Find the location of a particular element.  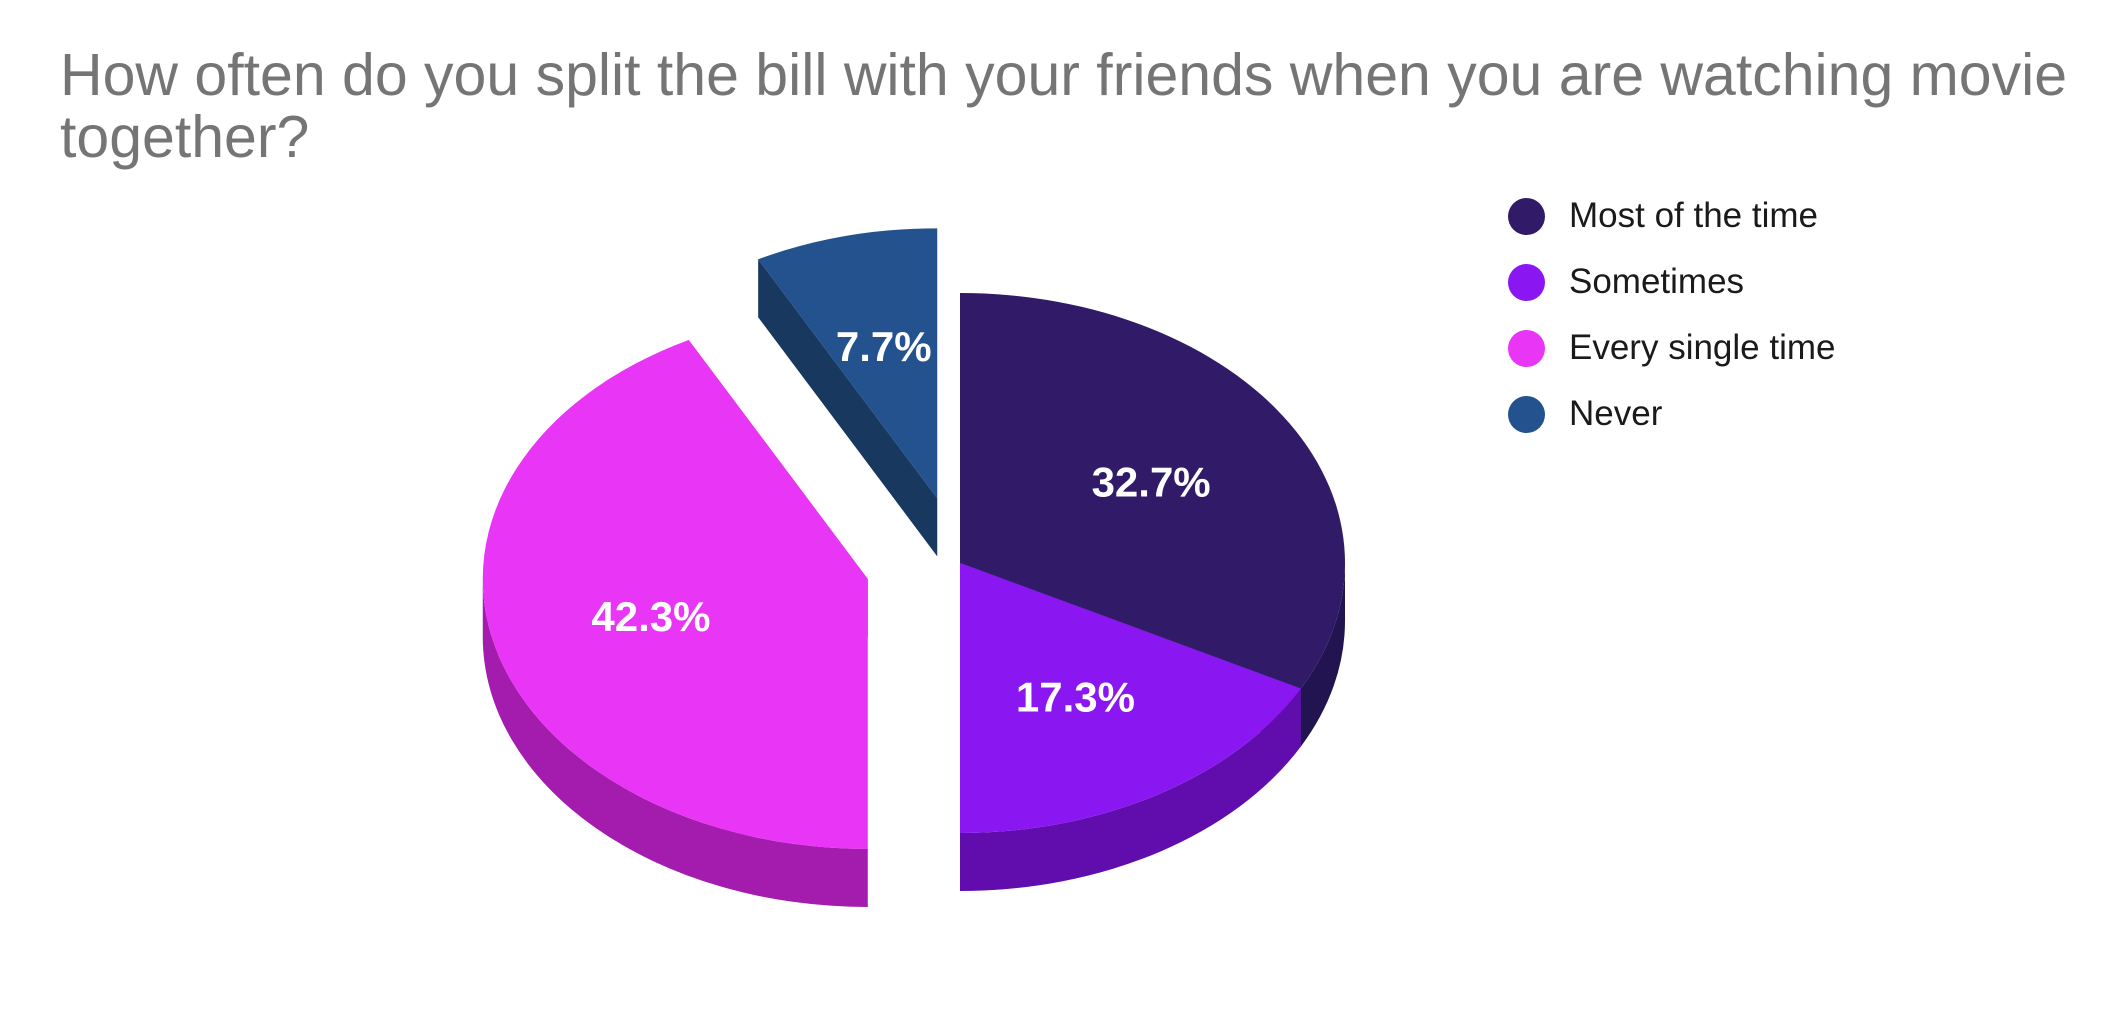

data-label-most-of-the-time: 32.7% is located at coordinates (1151, 482).